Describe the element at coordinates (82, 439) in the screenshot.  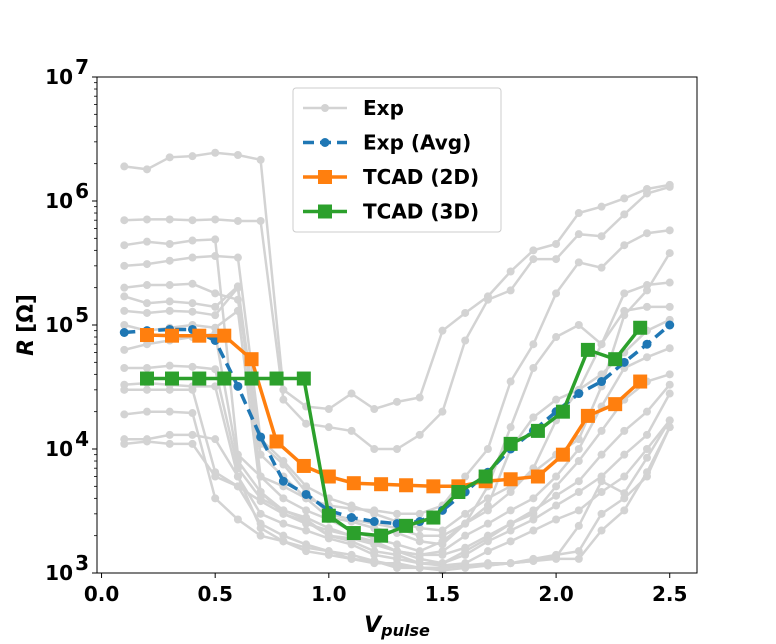
I see `y-tick-exponent: 4` at that location.